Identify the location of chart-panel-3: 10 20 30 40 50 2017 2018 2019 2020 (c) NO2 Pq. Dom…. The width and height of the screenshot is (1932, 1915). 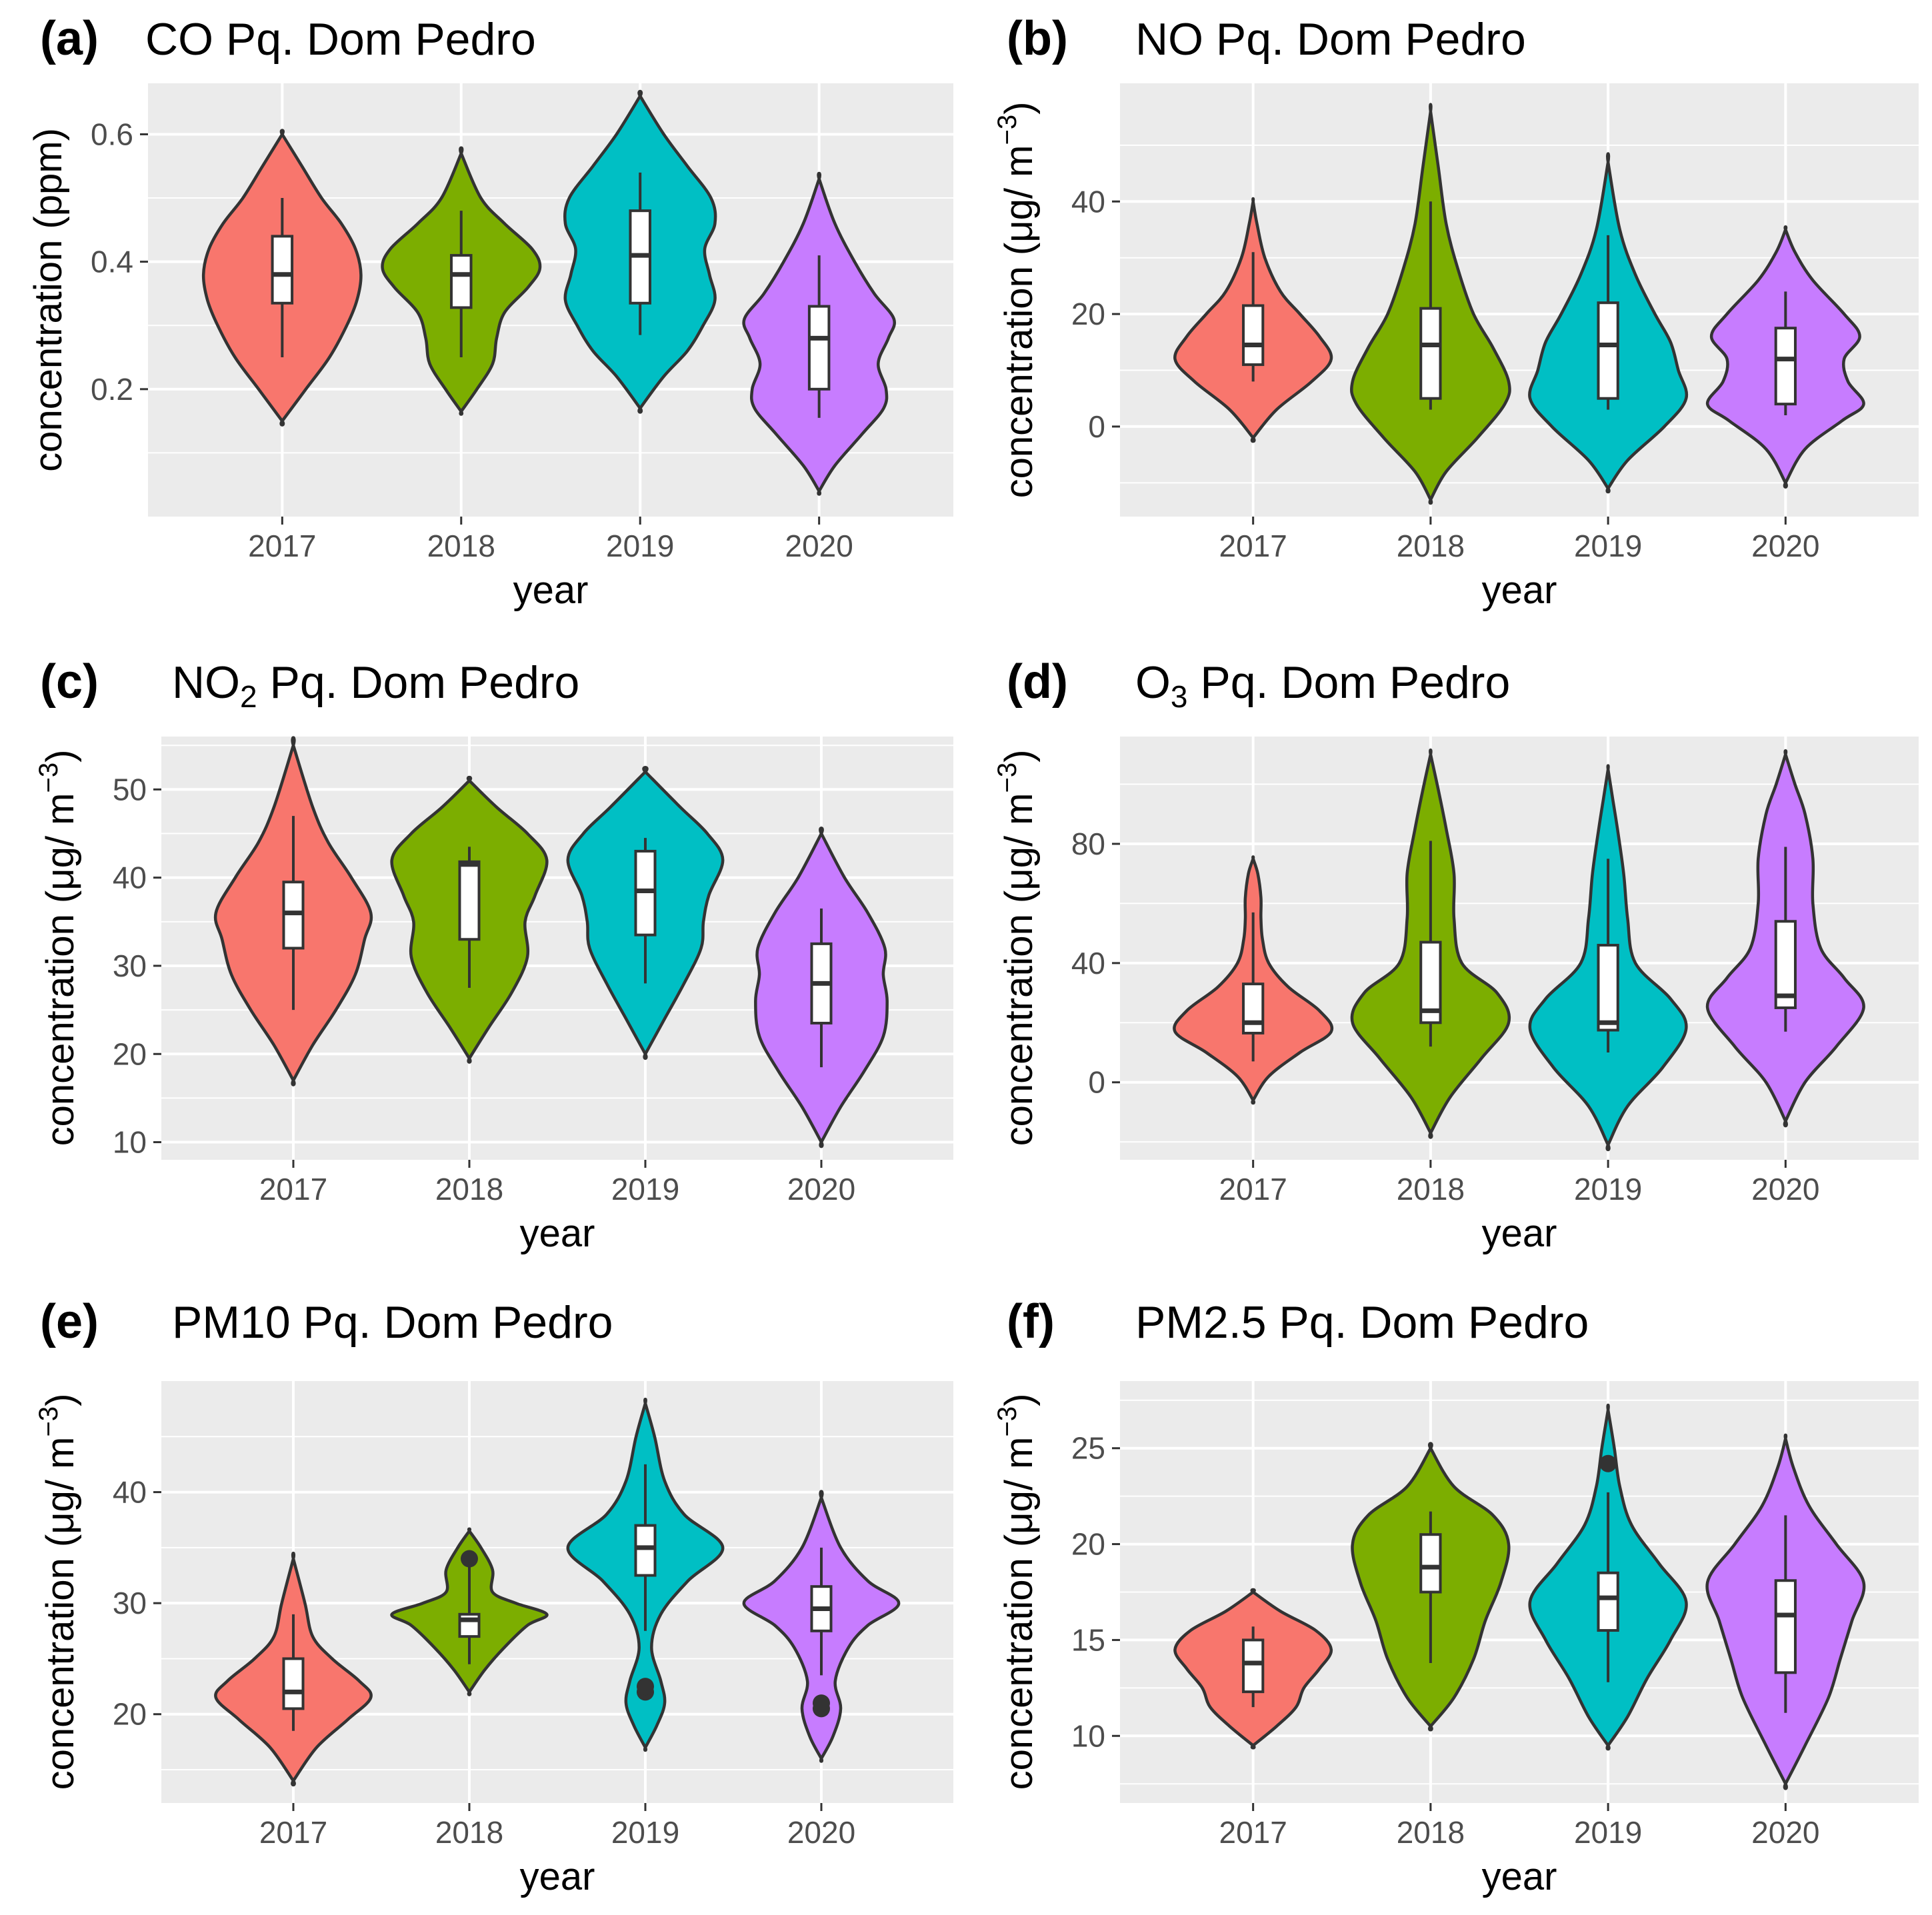
(493, 955).